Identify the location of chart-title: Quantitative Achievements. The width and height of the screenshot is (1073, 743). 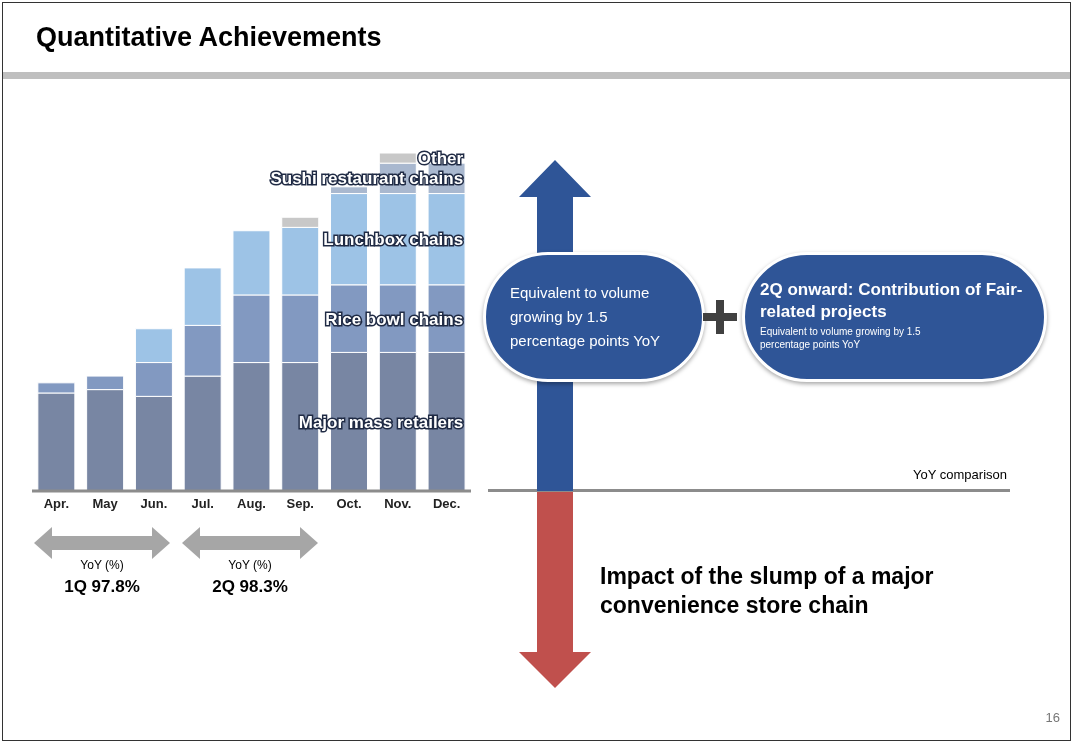
(209, 37).